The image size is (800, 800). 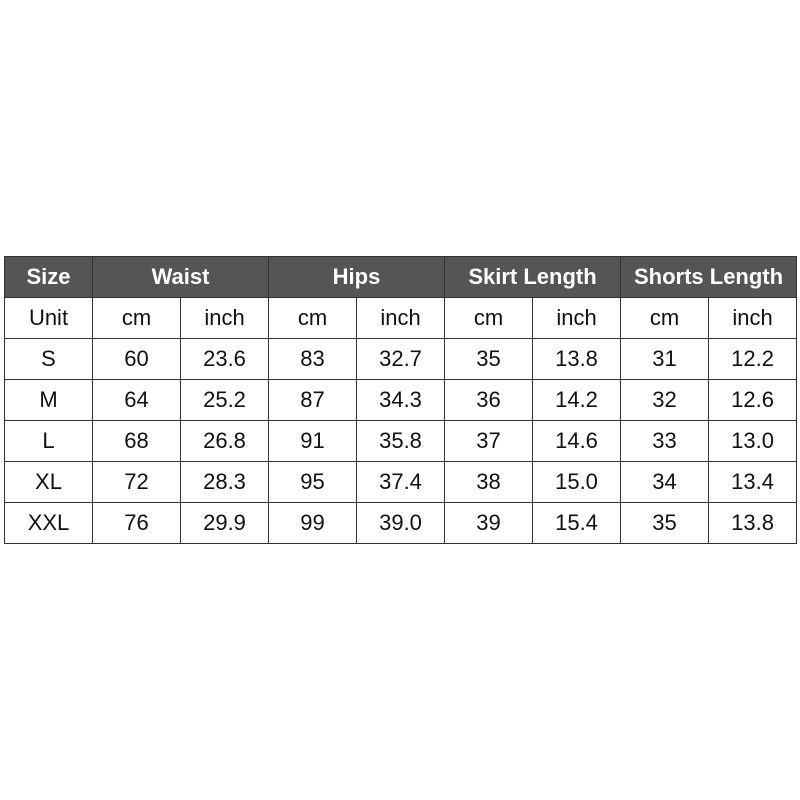 I want to click on value-cell: 39.0, so click(x=401, y=523).